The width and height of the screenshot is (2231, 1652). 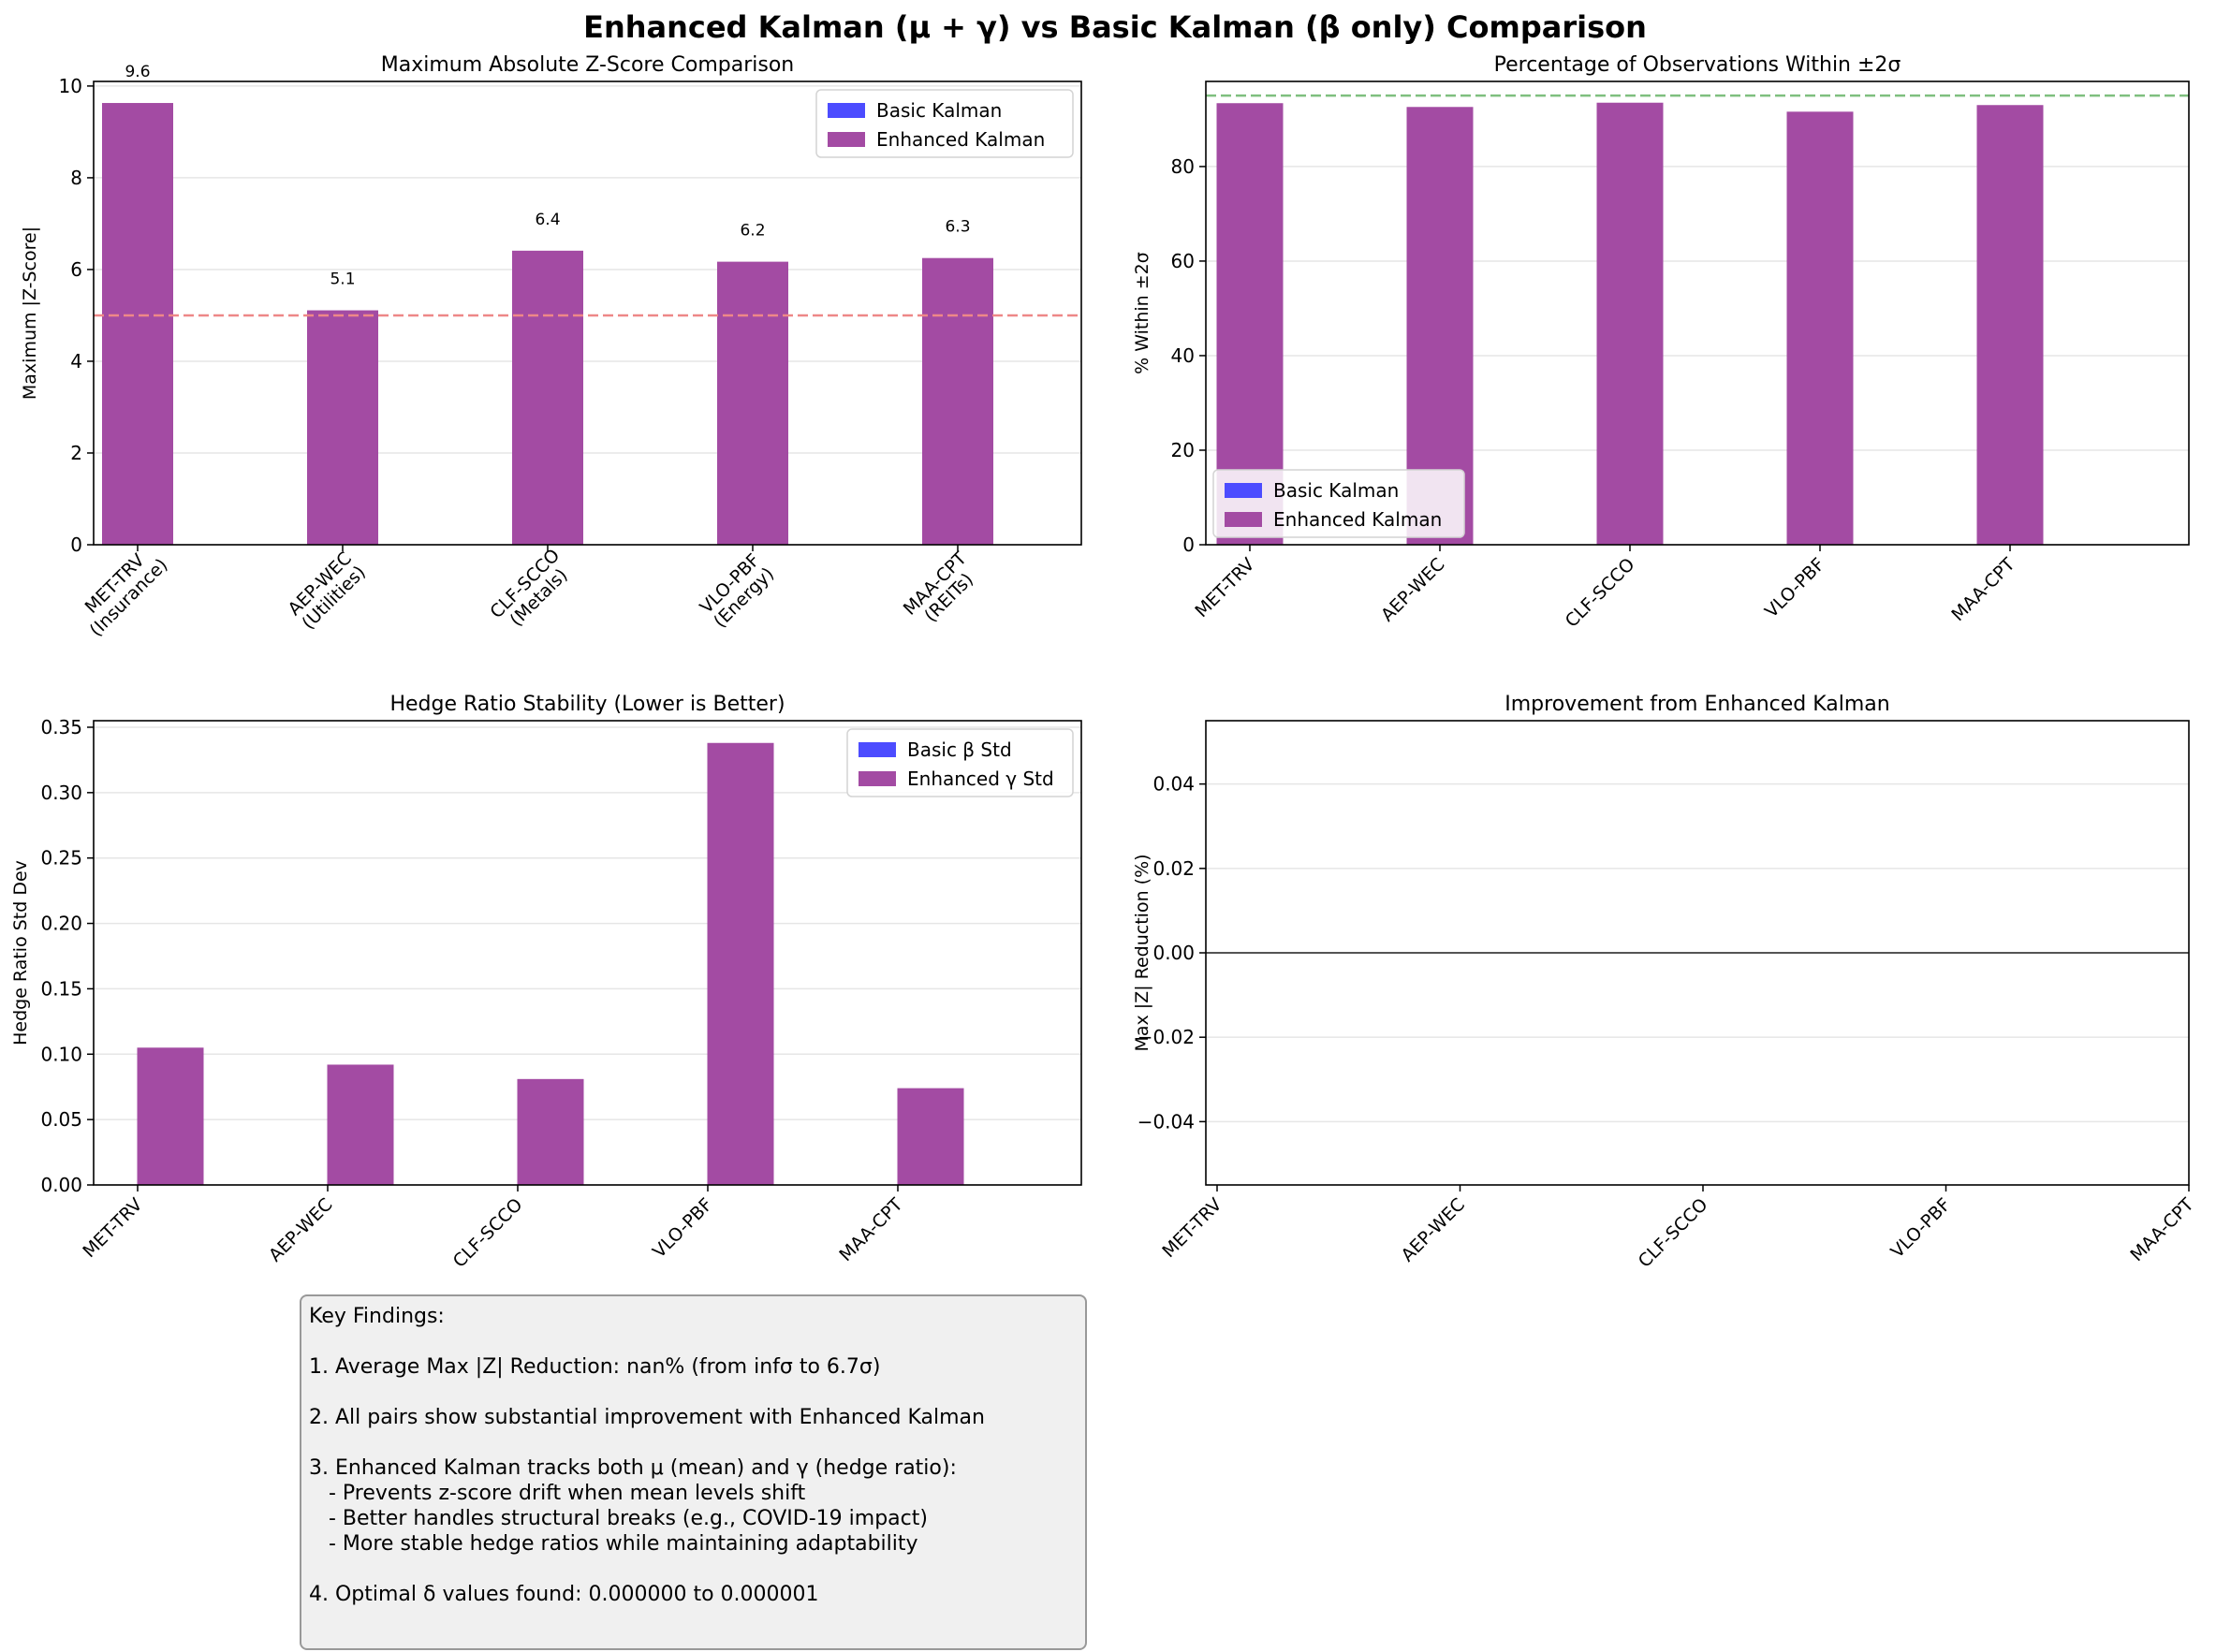 What do you see at coordinates (76, 453) in the screenshot?
I see `y-tick-label: 2` at bounding box center [76, 453].